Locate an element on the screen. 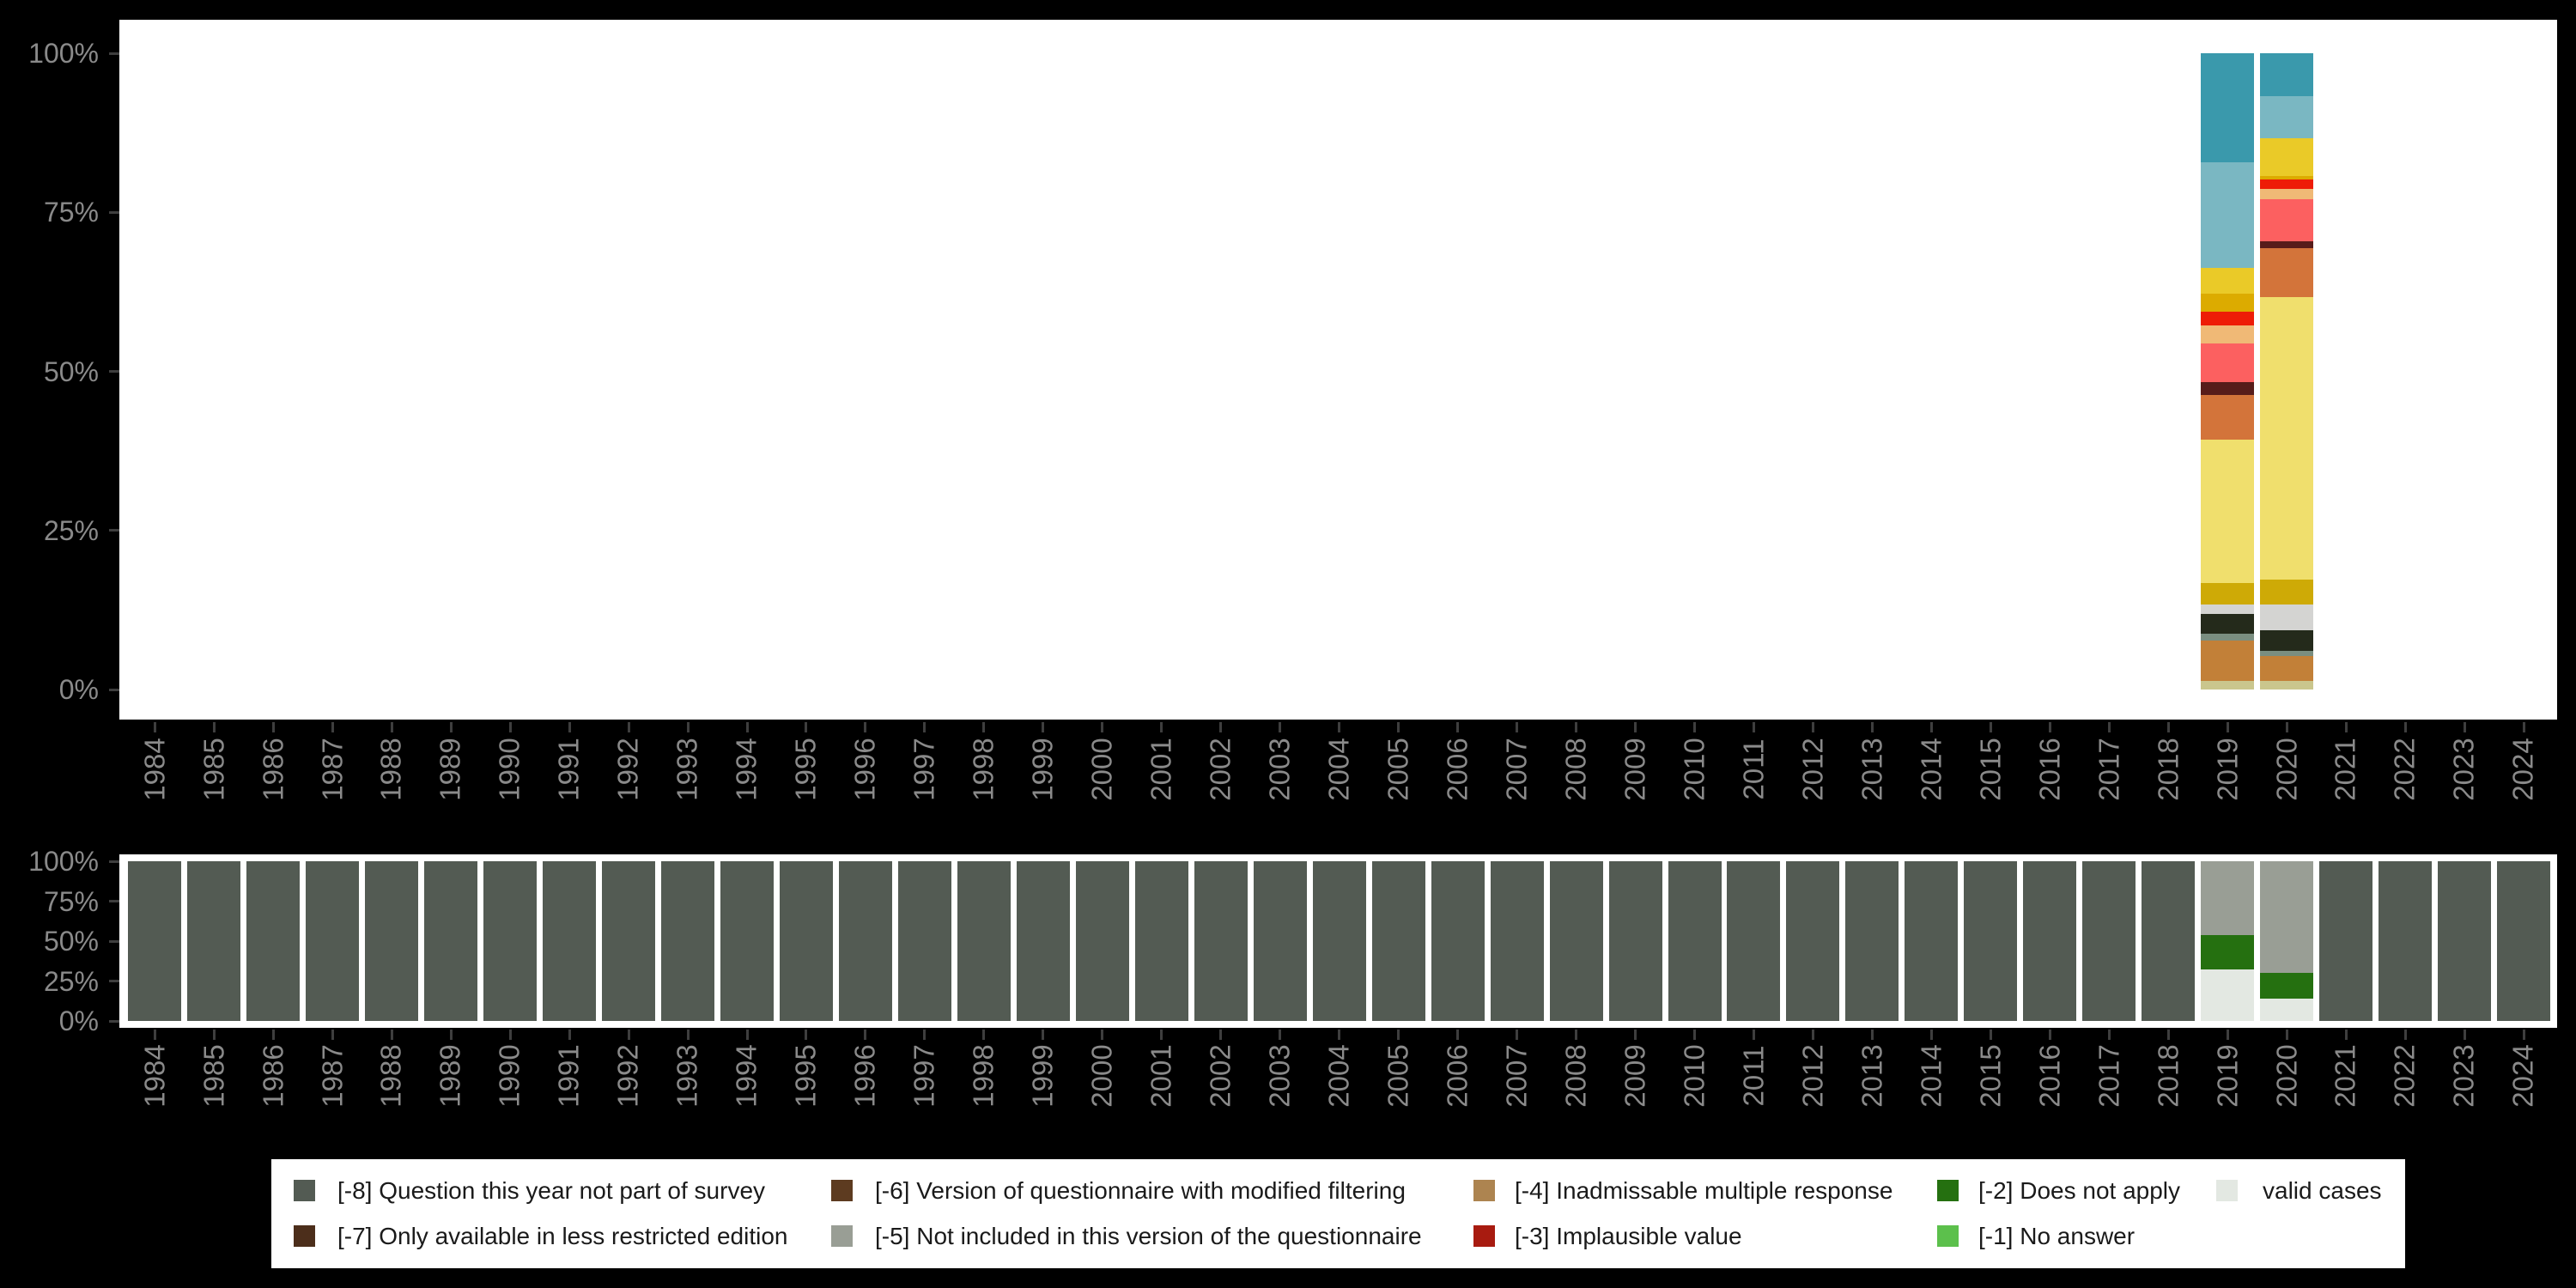  stacked-bar-2019 is located at coordinates (2228, 371).